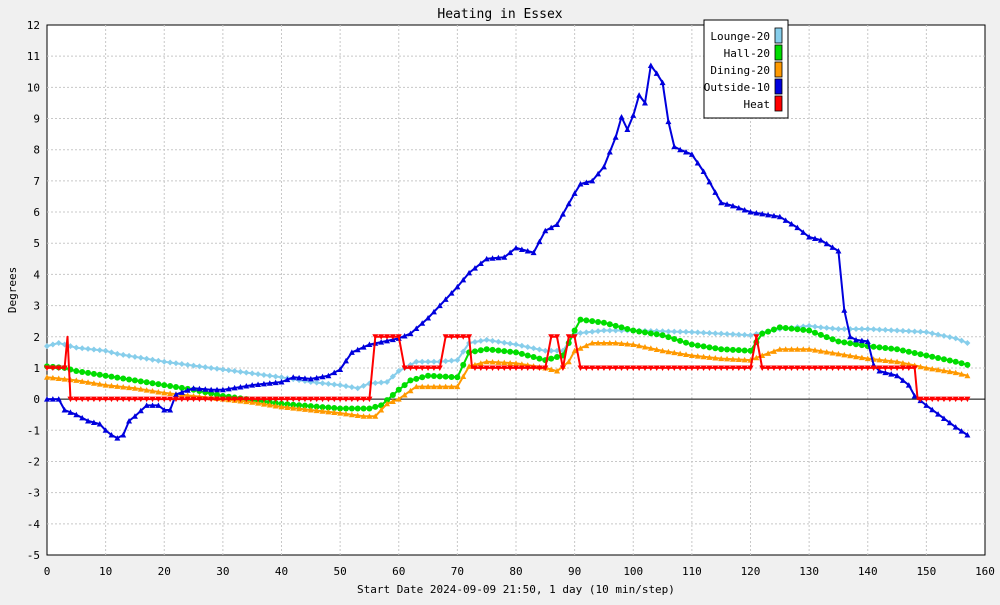  I want to click on x-tick-label: 140, so click(868, 571).